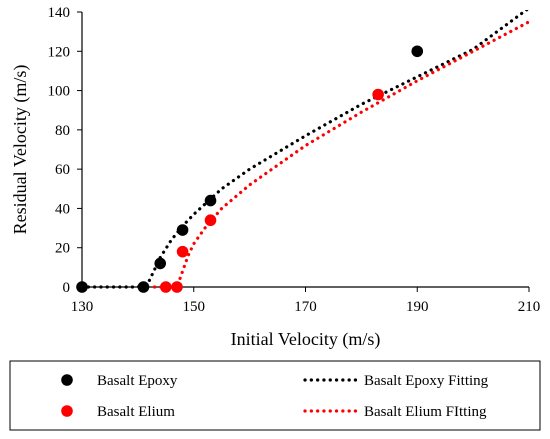 This screenshot has height=439, width=550. Describe the element at coordinates (62, 131) in the screenshot. I see `y-tick-label: 80` at that location.